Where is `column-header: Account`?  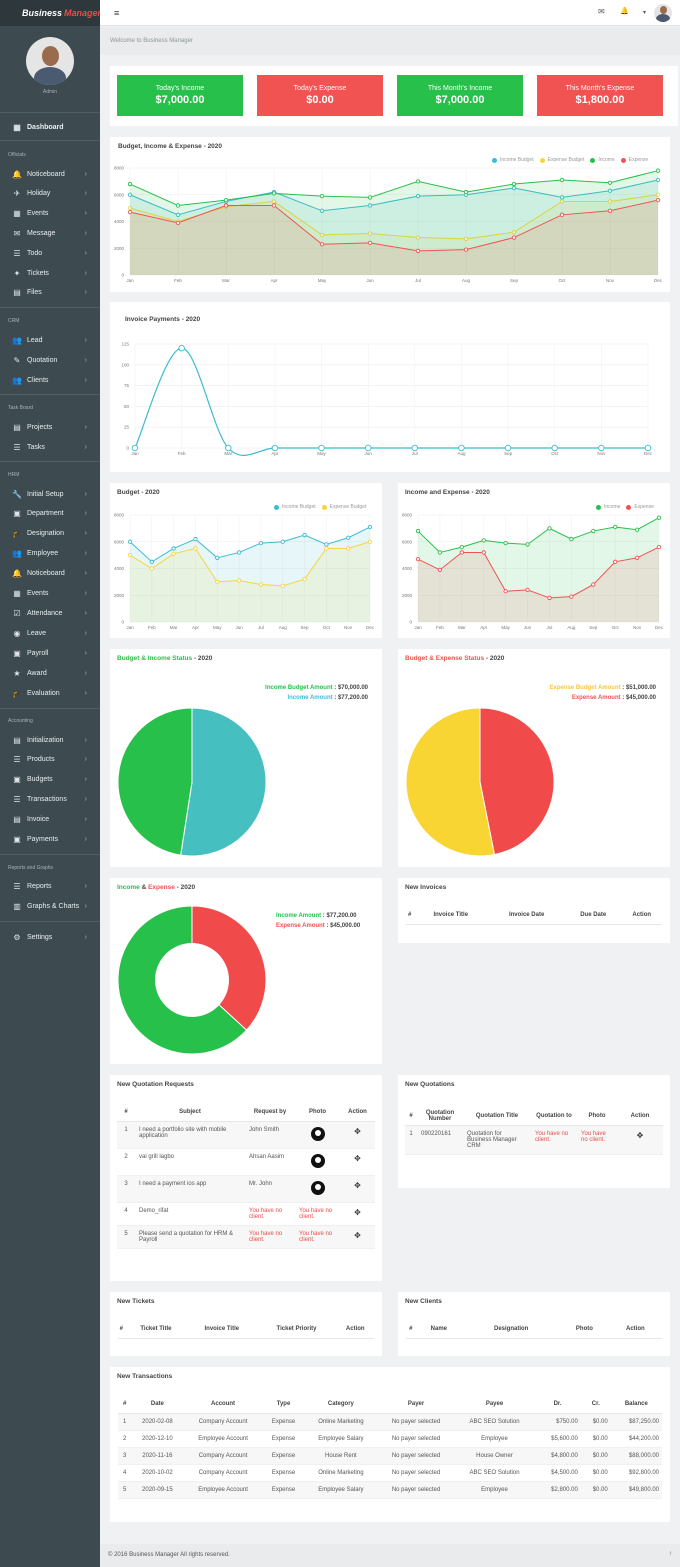
column-header: Account is located at coordinates (223, 1404).